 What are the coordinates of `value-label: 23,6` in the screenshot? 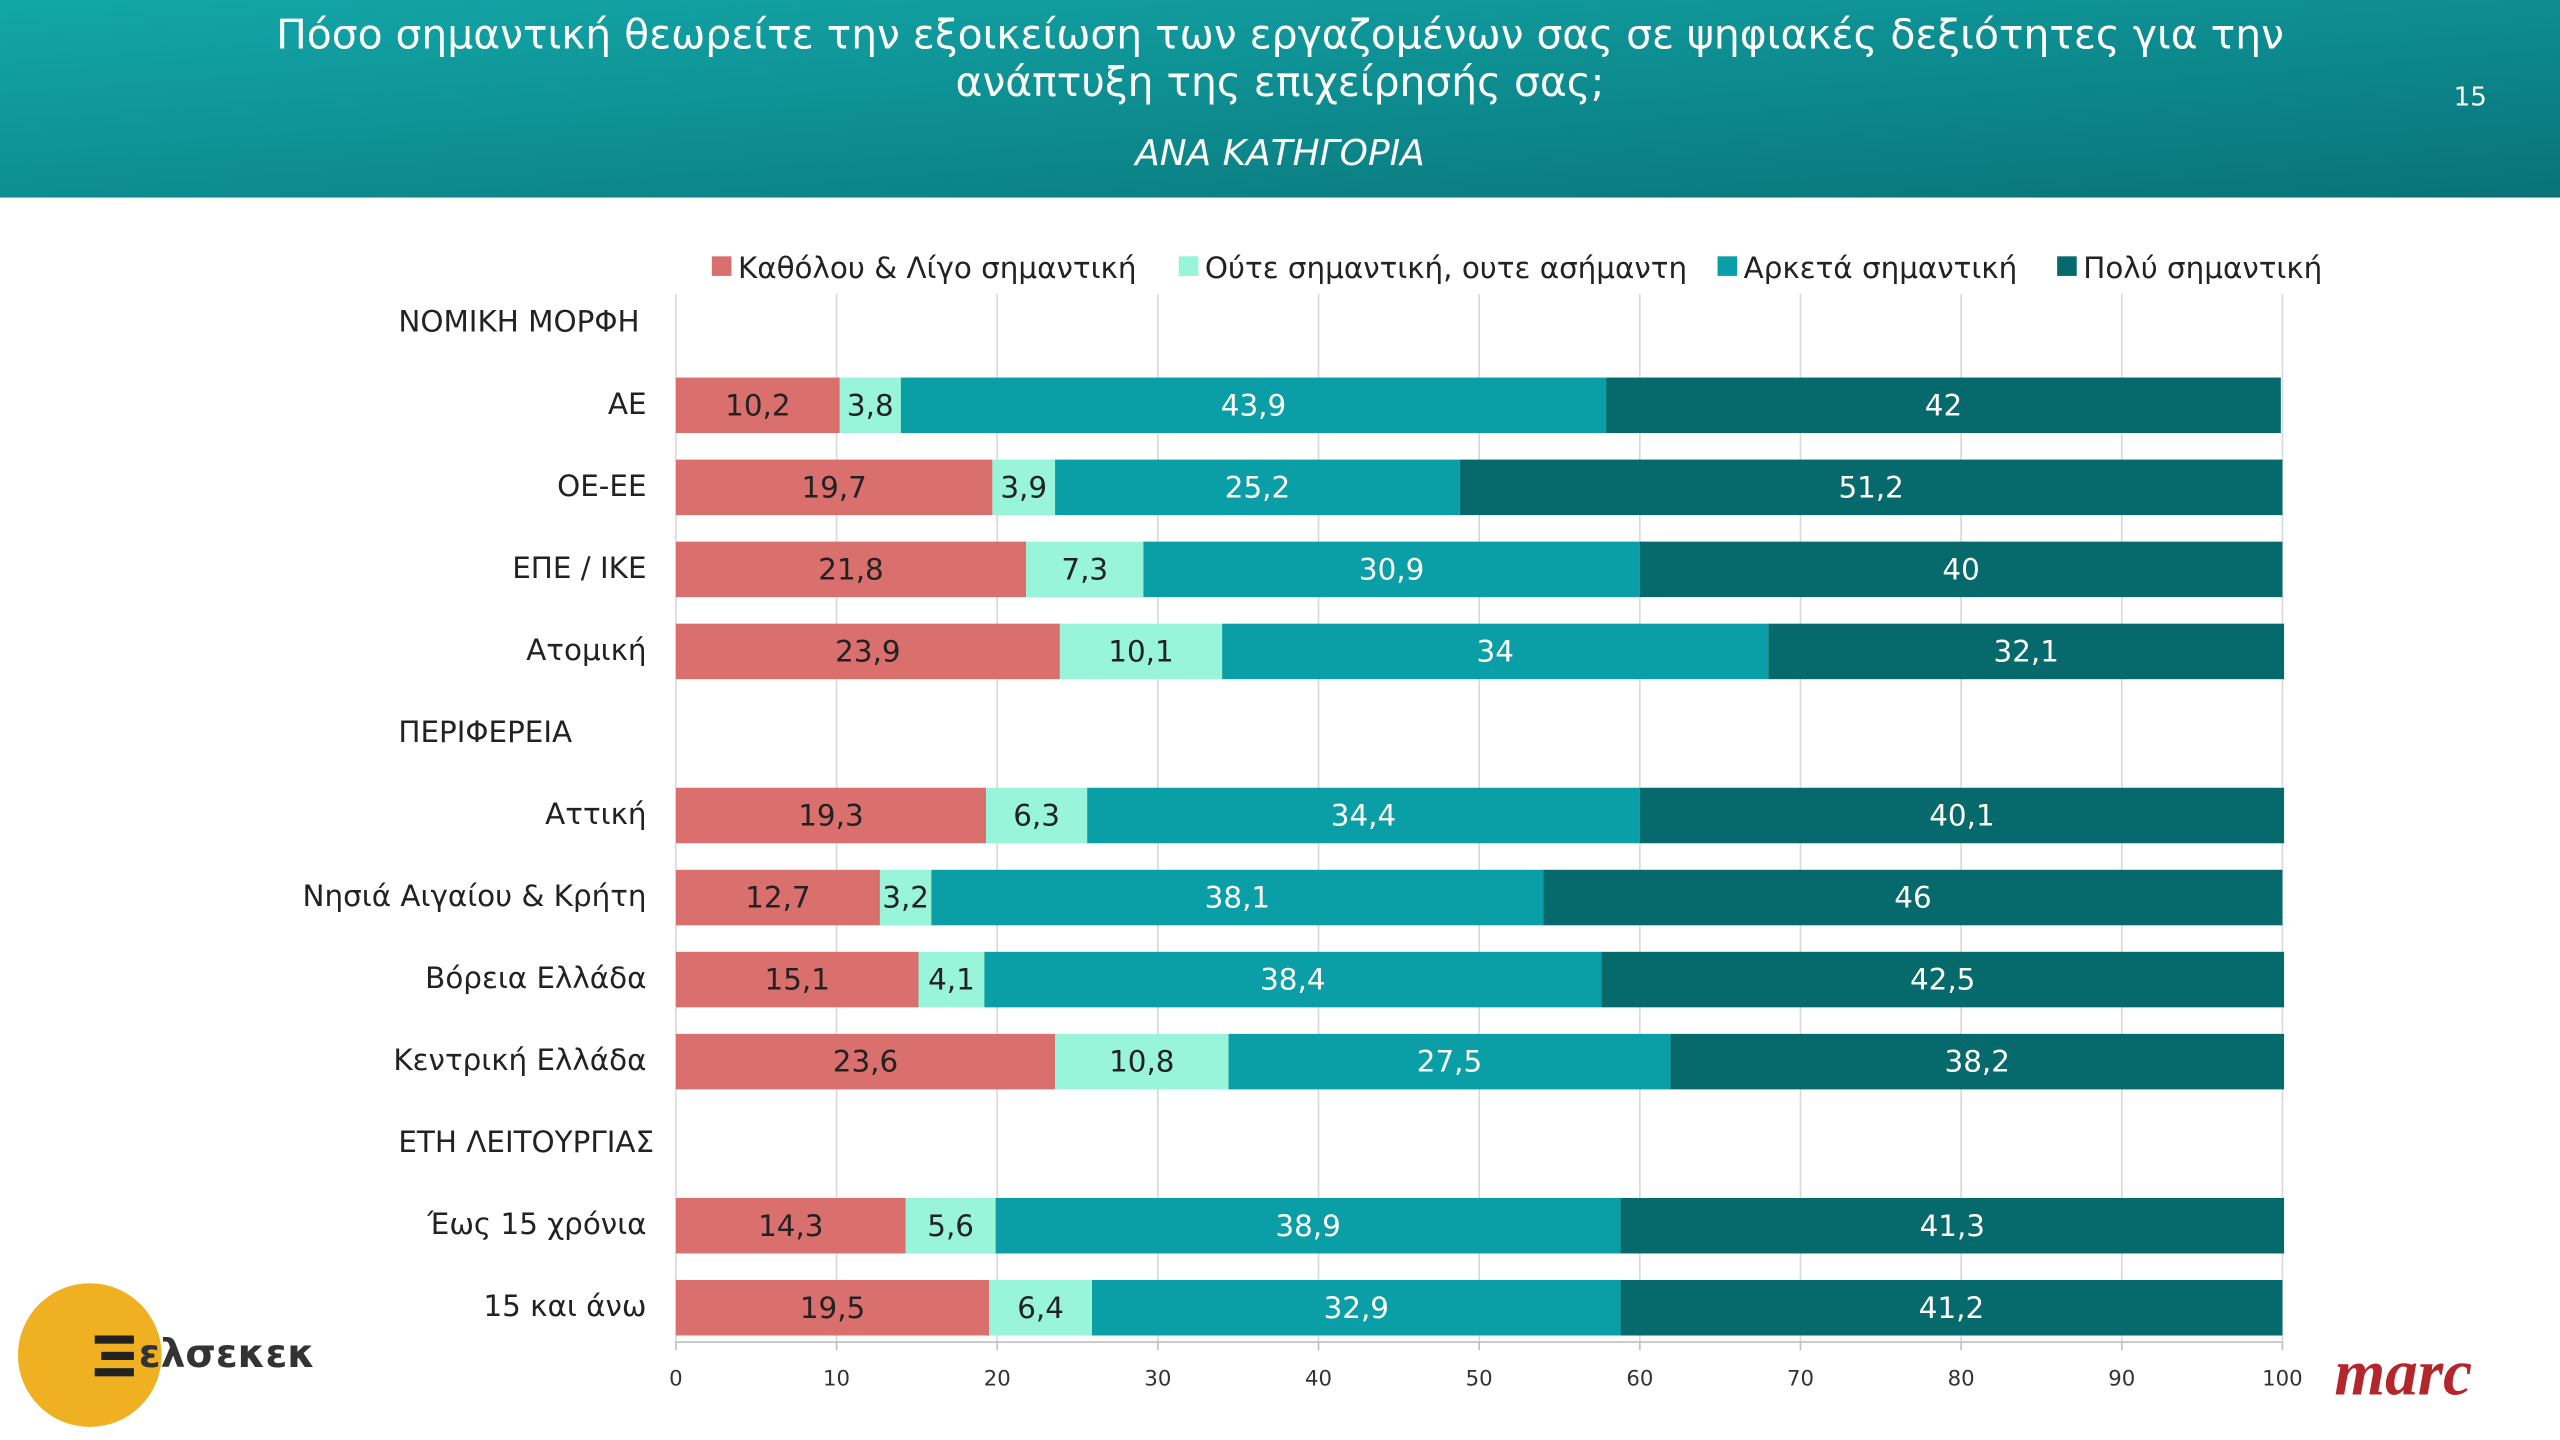 It's located at (865, 1062).